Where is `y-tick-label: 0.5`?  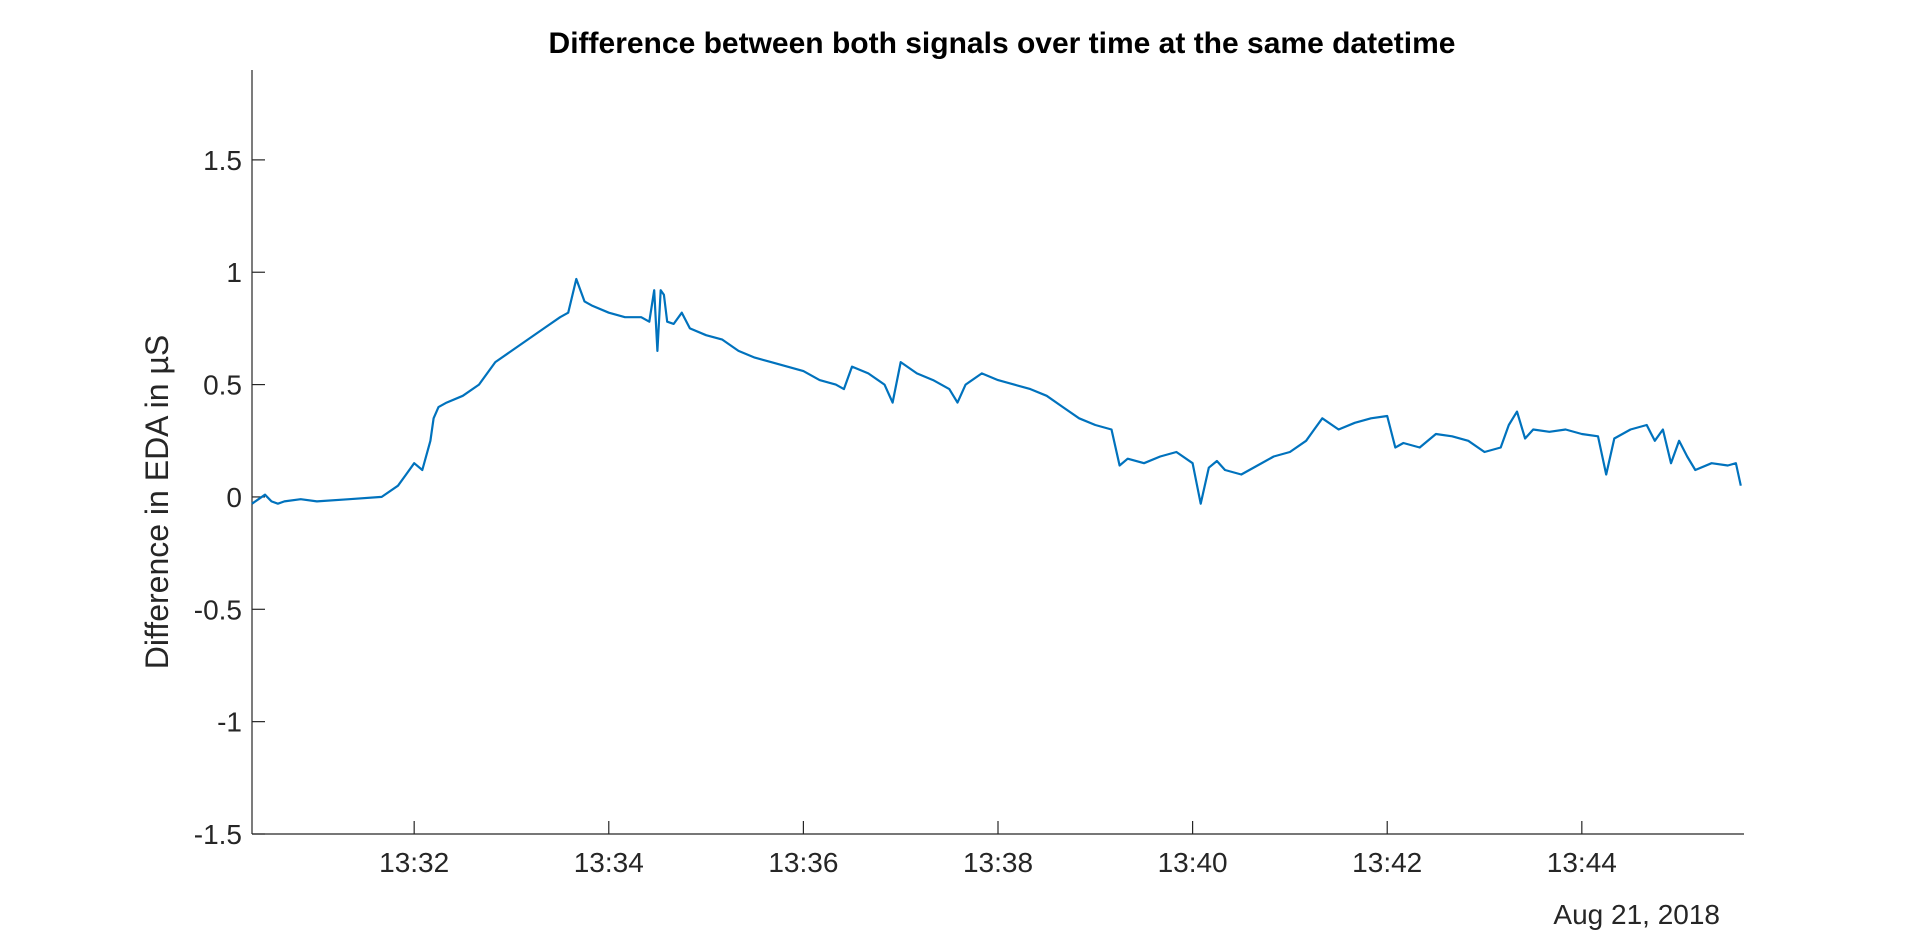 y-tick-label: 0.5 is located at coordinates (222, 385).